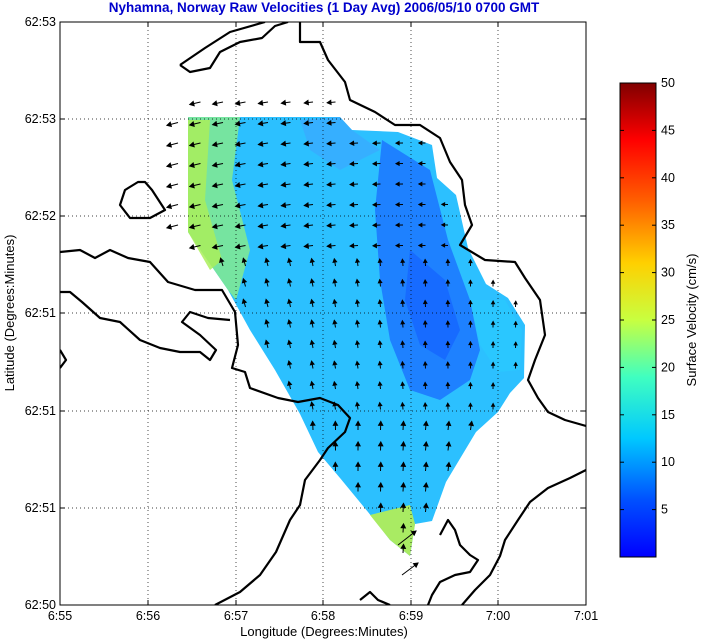  What do you see at coordinates (236, 616) in the screenshot?
I see `x-tick-label: 6:57` at bounding box center [236, 616].